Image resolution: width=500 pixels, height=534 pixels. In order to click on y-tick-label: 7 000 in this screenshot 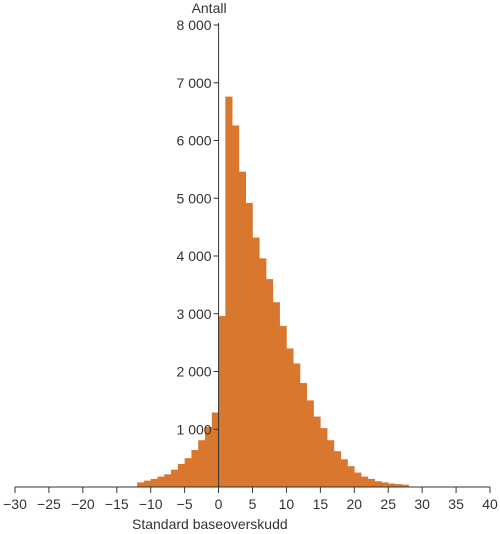, I will do `click(194, 83)`.